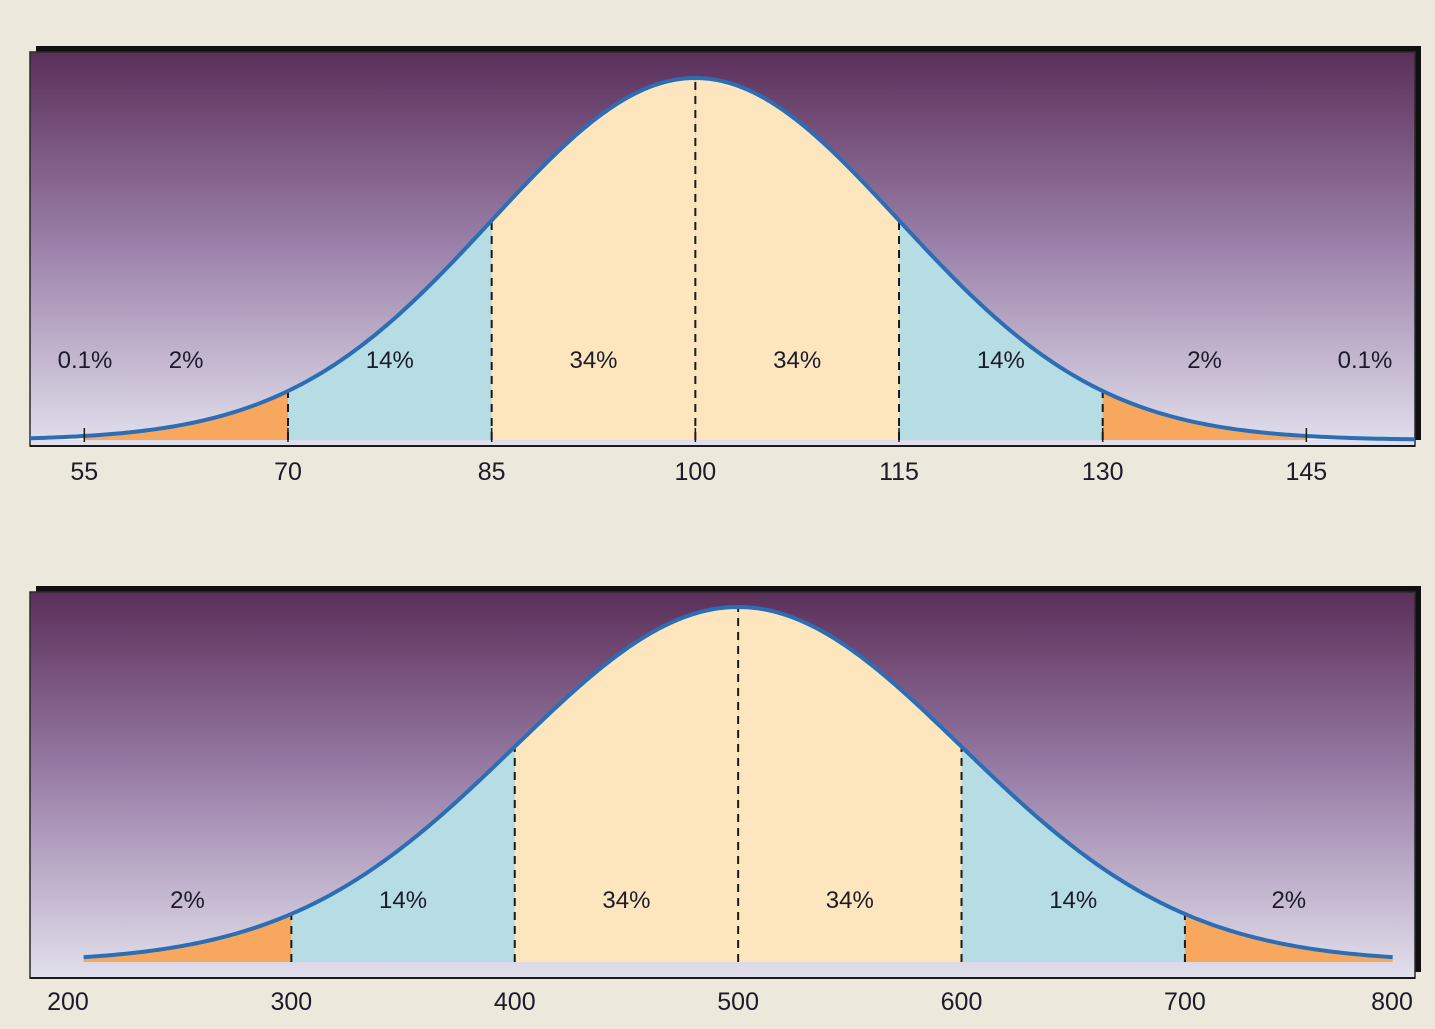  What do you see at coordinates (187, 900) in the screenshot?
I see `region-label-0: 2%` at bounding box center [187, 900].